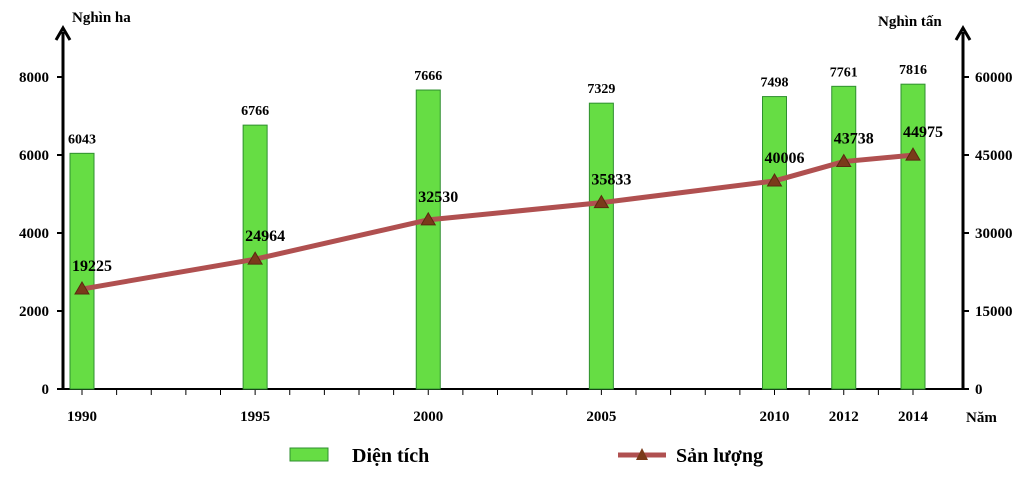 The image size is (1036, 486). Describe the element at coordinates (844, 72) in the screenshot. I see `bar-value-label: 7761` at that location.